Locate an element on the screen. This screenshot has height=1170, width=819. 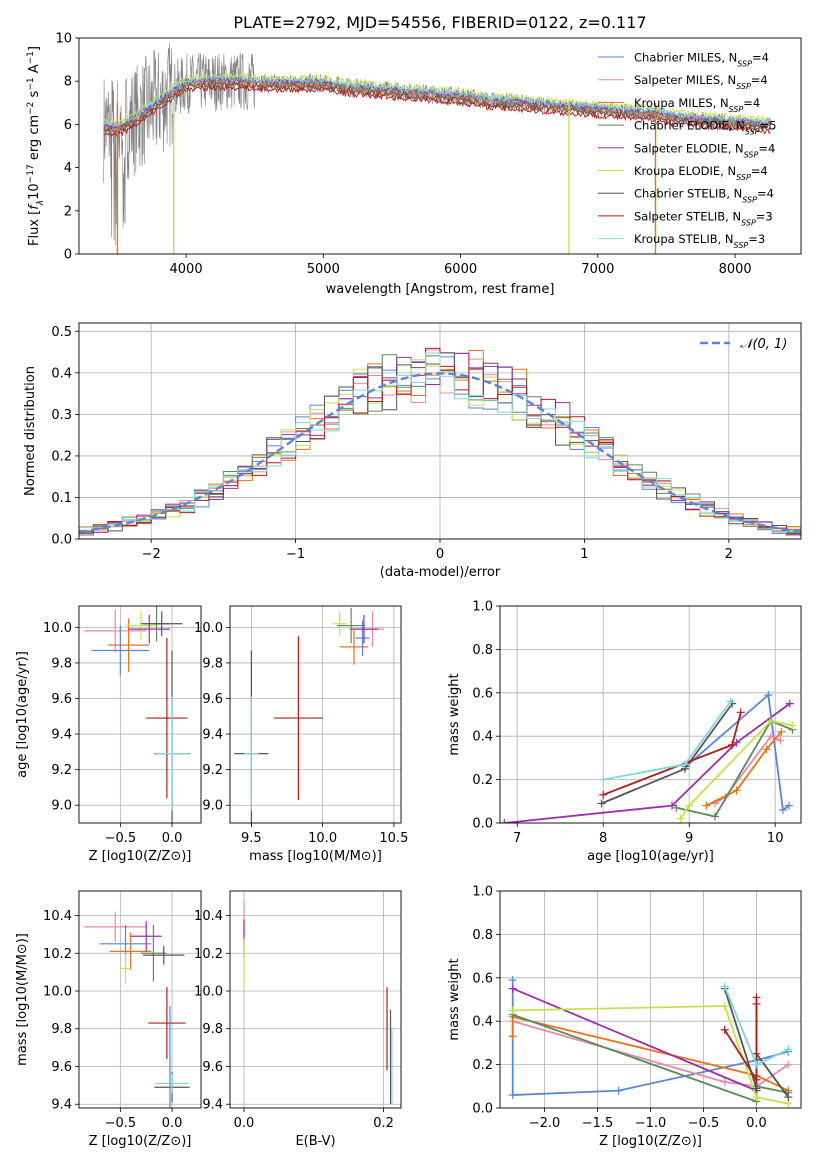
legend-entry: 𝒩(0, 1) is located at coordinates (763, 344).